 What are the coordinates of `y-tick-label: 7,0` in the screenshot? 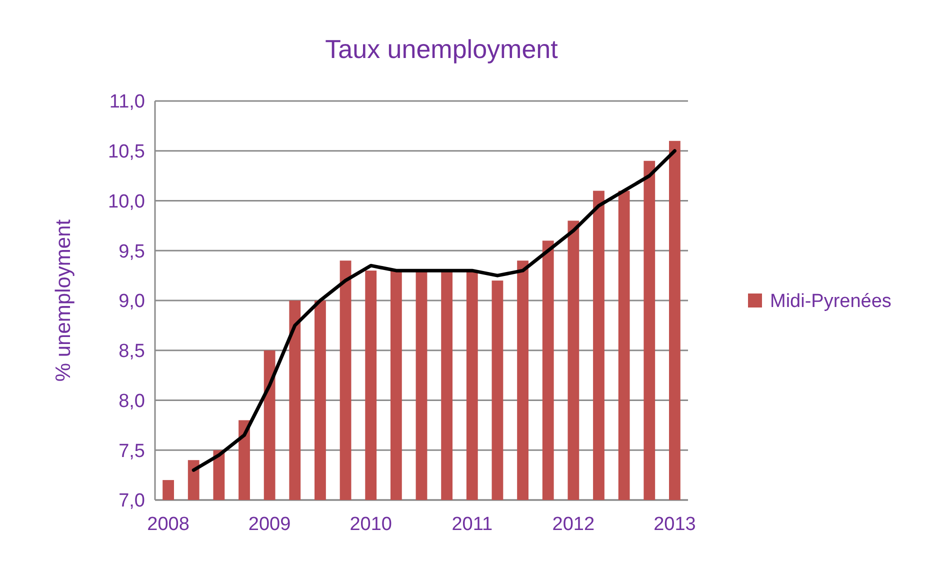 It's located at (131, 501).